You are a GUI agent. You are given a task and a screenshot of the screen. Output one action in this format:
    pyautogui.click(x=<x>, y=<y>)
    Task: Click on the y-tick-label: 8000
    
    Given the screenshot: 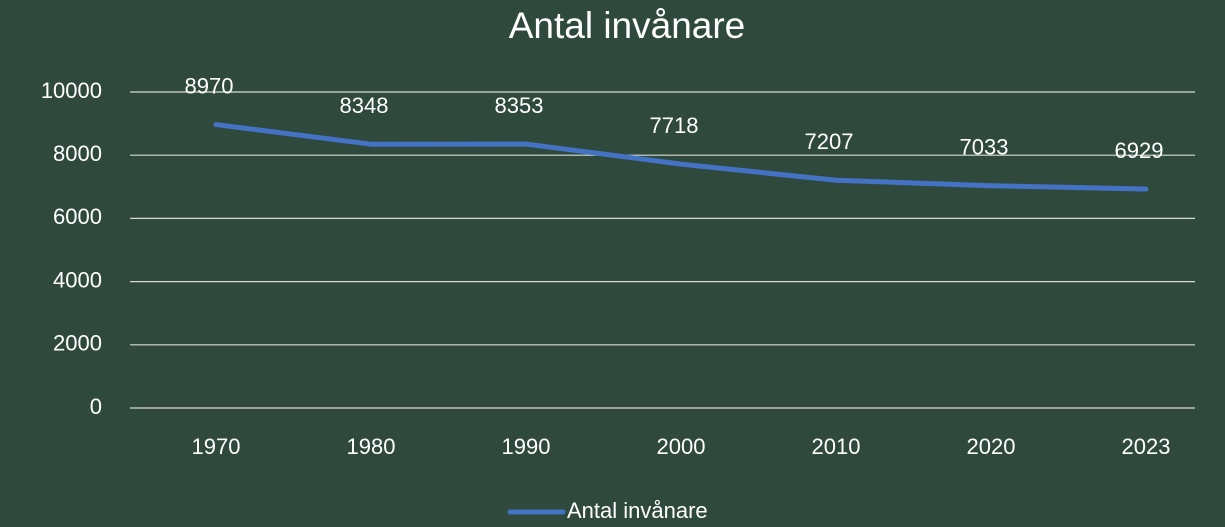 What is the action you would take?
    pyautogui.click(x=77, y=153)
    